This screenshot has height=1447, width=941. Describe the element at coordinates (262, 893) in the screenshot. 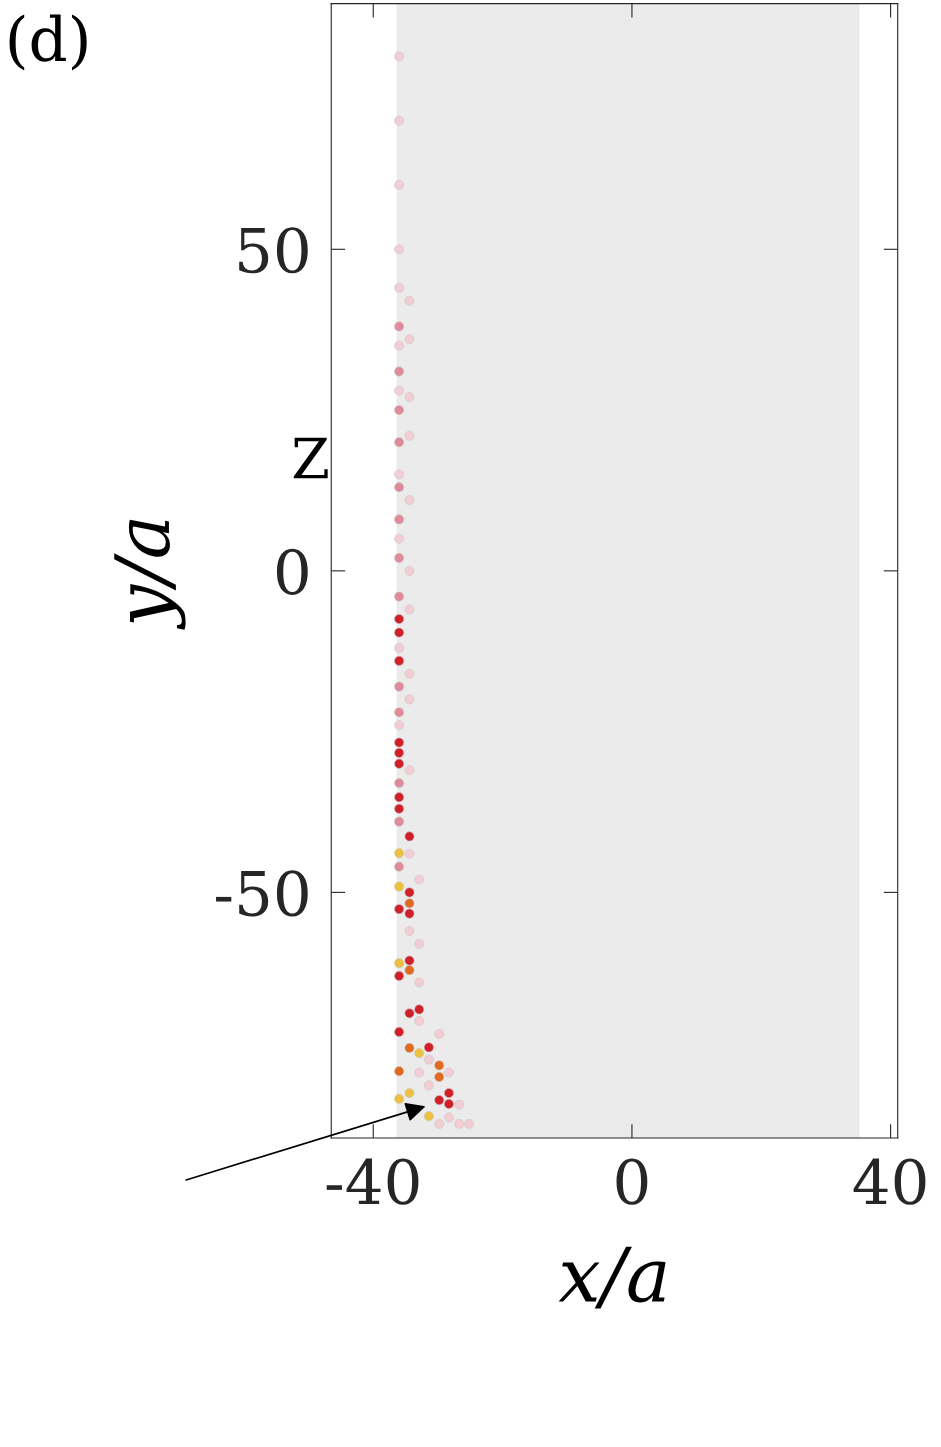

I see `y-tick-label: -50` at that location.